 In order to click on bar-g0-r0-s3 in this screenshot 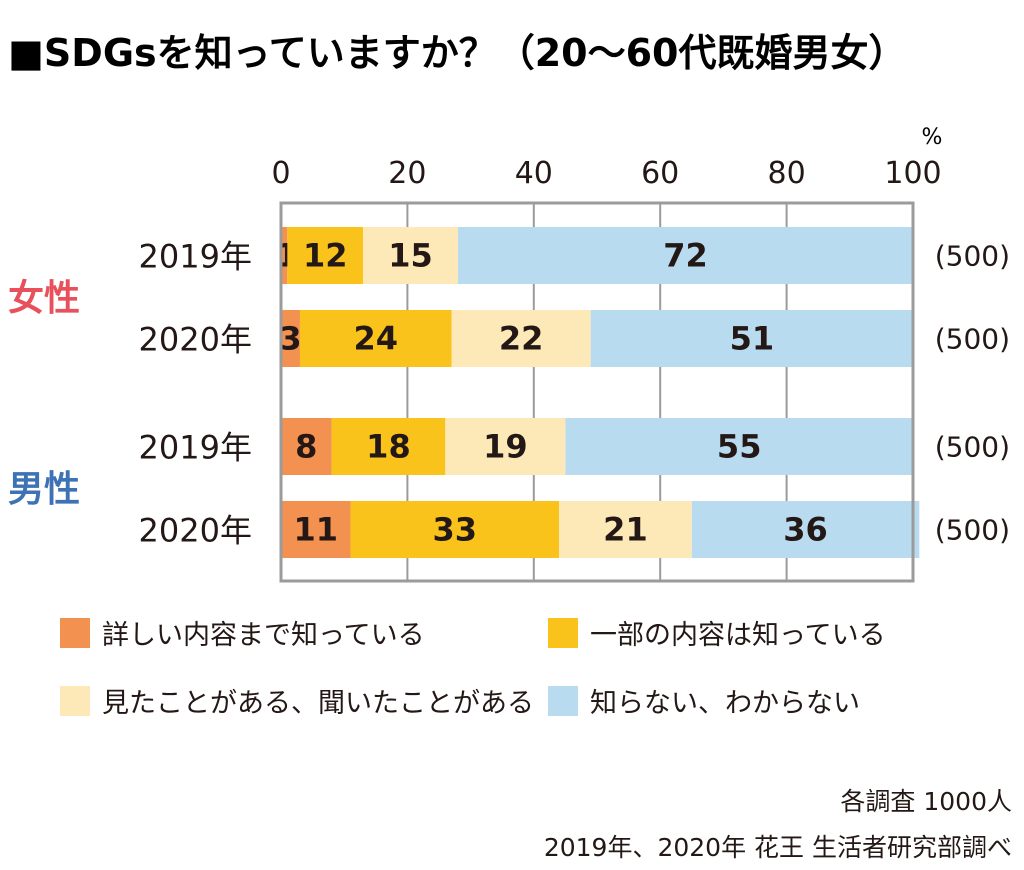, I will do `click(685, 255)`.